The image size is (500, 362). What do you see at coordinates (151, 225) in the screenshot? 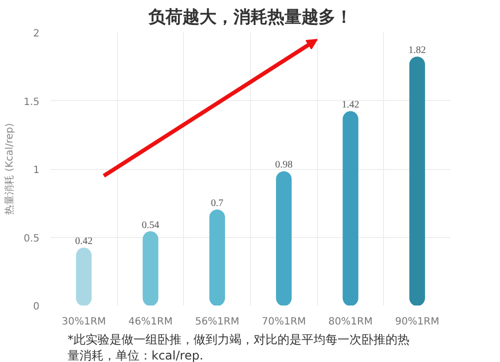
I see `data-label: 0.54` at bounding box center [151, 225].